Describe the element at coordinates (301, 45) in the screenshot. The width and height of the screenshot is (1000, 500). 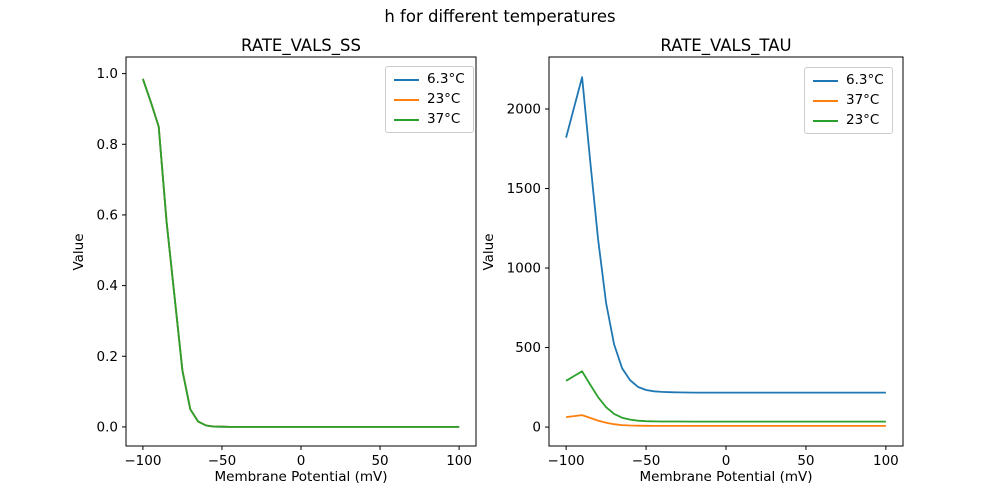
I see `left-plot-title: RATE_VALS_SS` at that location.